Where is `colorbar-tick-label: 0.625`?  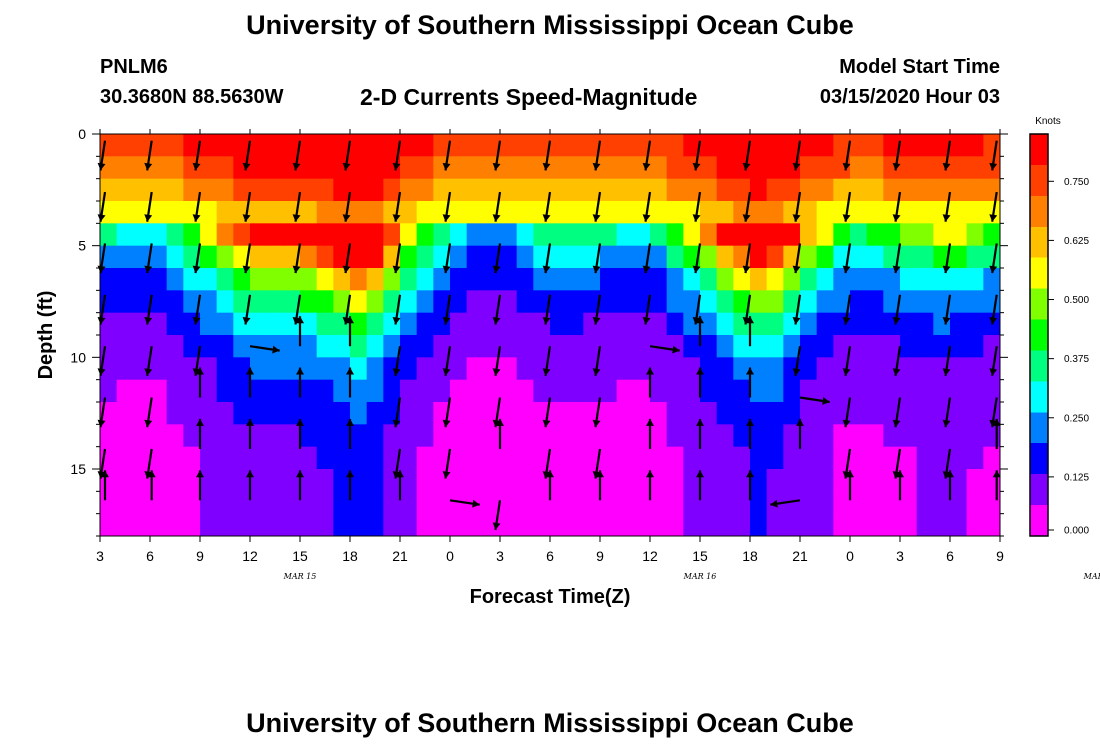
colorbar-tick-label: 0.625 is located at coordinates (1076, 241).